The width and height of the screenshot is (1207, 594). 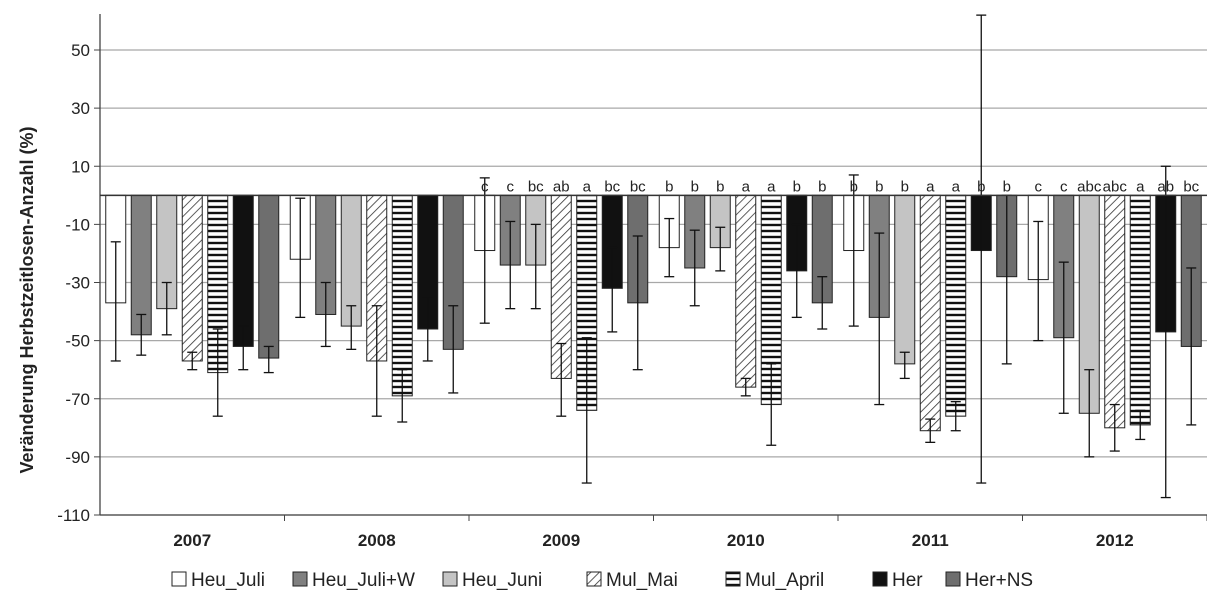 I want to click on category-label: 2007, so click(x=192, y=540).